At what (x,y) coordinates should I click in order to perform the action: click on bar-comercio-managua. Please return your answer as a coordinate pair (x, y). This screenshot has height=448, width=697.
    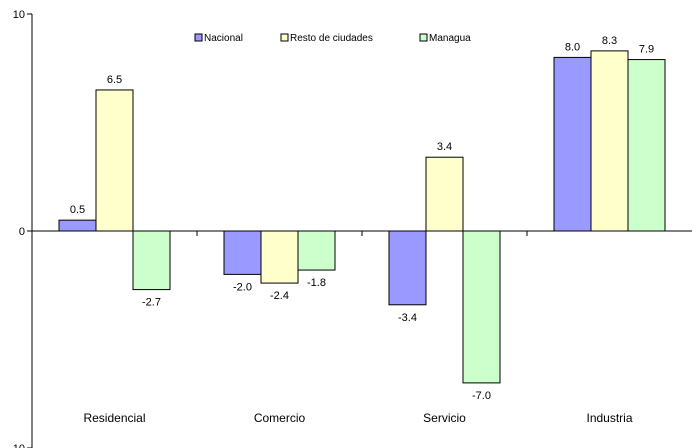
    Looking at the image, I should click on (316, 250).